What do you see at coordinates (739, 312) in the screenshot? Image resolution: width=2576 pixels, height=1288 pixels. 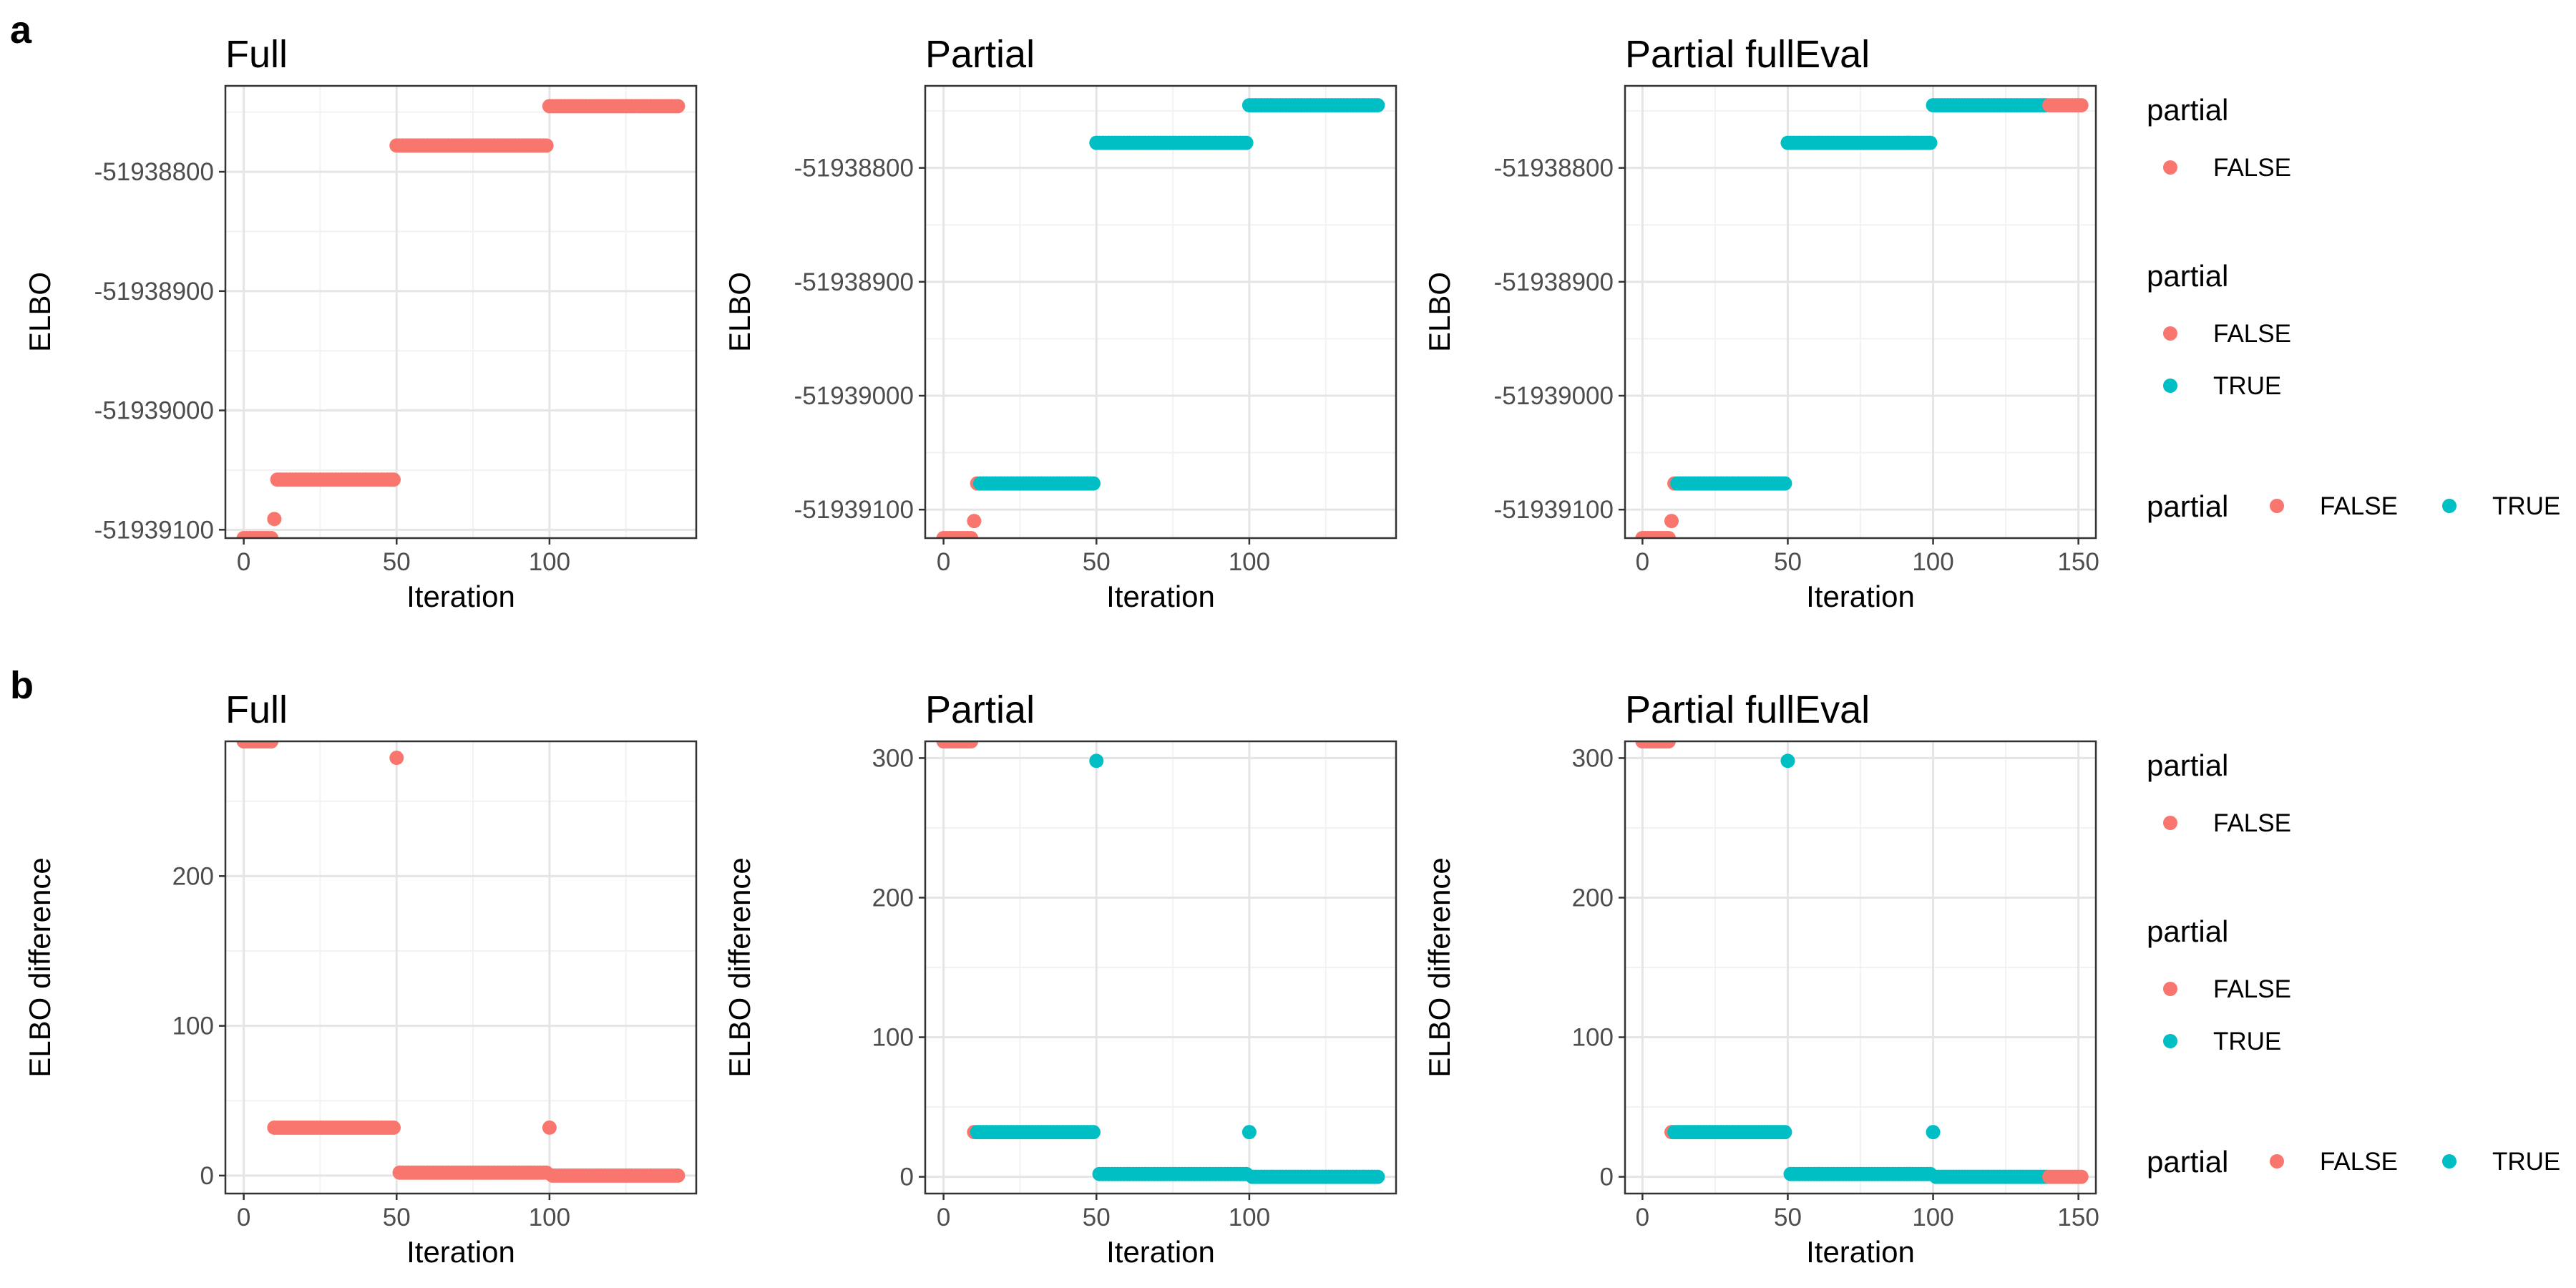 I see `y-axis-title: ELBO` at bounding box center [739, 312].